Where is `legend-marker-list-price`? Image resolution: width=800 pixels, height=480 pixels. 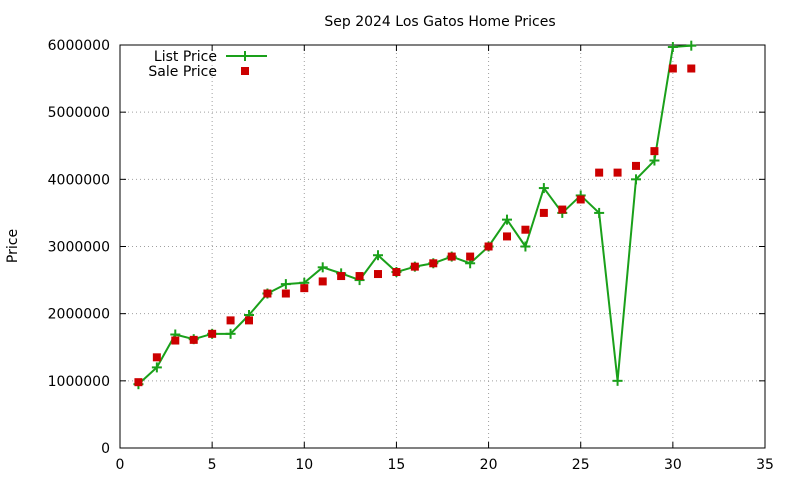 legend-marker-list-price is located at coordinates (245, 56).